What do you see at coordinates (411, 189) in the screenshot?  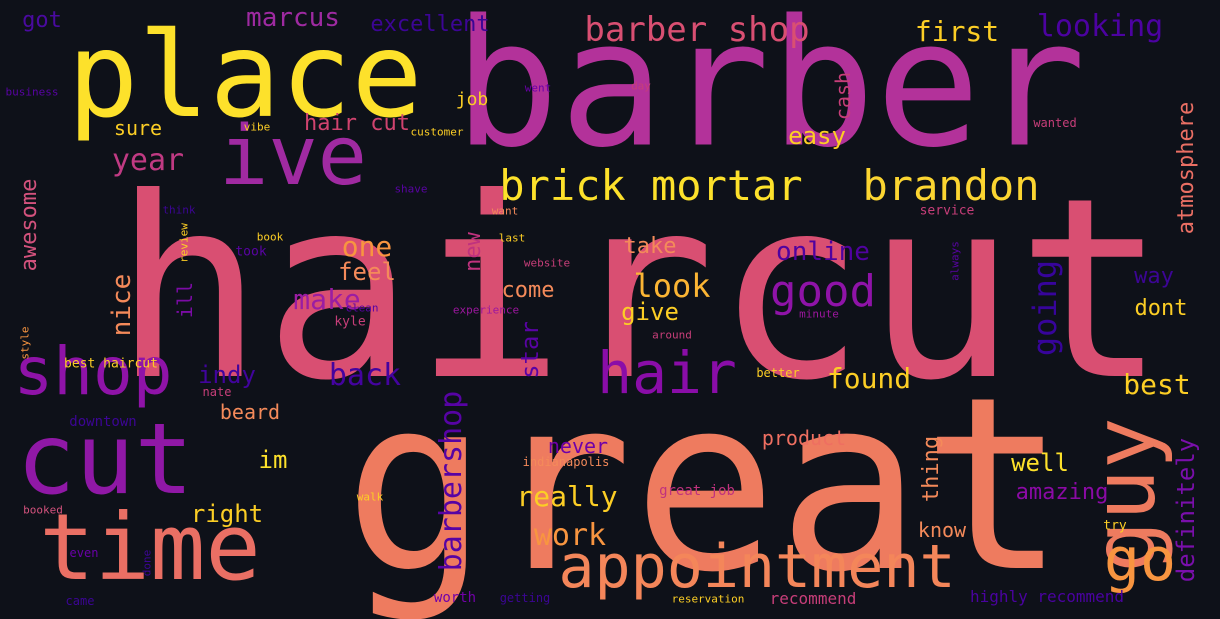 I see `cloud-word: shave` at bounding box center [411, 189].